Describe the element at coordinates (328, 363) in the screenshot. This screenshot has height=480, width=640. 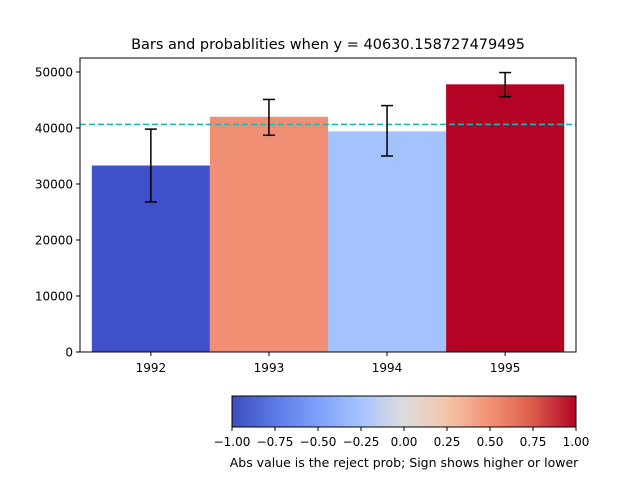
I see `x-axis: 1992 1993 1994 1995` at that location.